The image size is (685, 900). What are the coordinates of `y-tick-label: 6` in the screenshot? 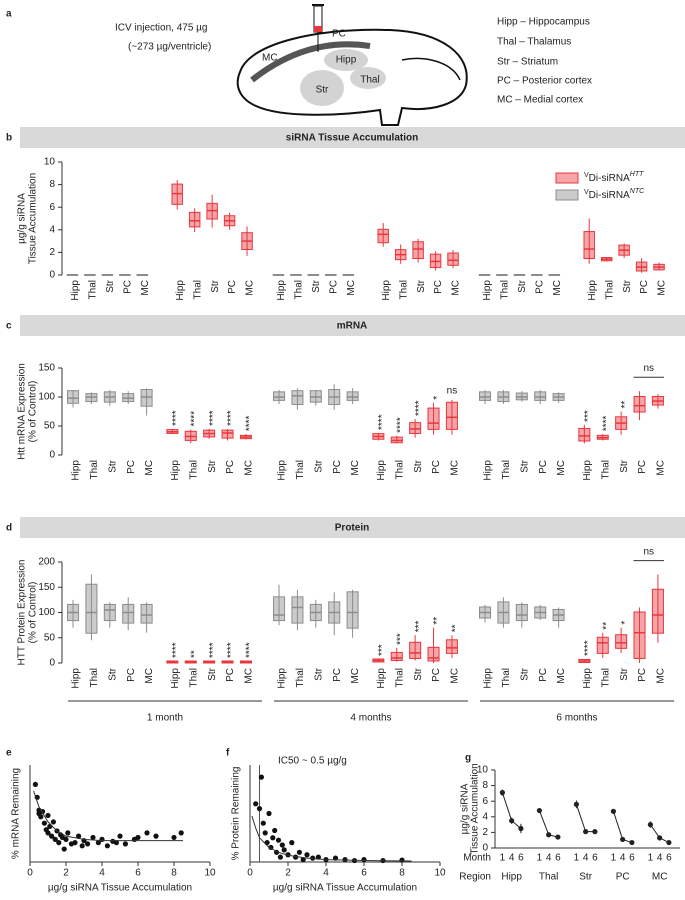 It's located at (485, 801).